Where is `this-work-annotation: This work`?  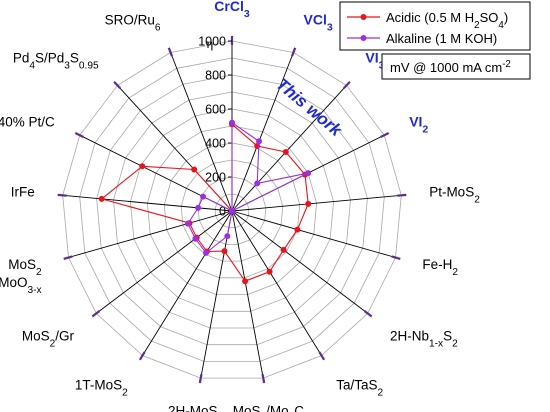 this-work-annotation: This work is located at coordinates (309, 108).